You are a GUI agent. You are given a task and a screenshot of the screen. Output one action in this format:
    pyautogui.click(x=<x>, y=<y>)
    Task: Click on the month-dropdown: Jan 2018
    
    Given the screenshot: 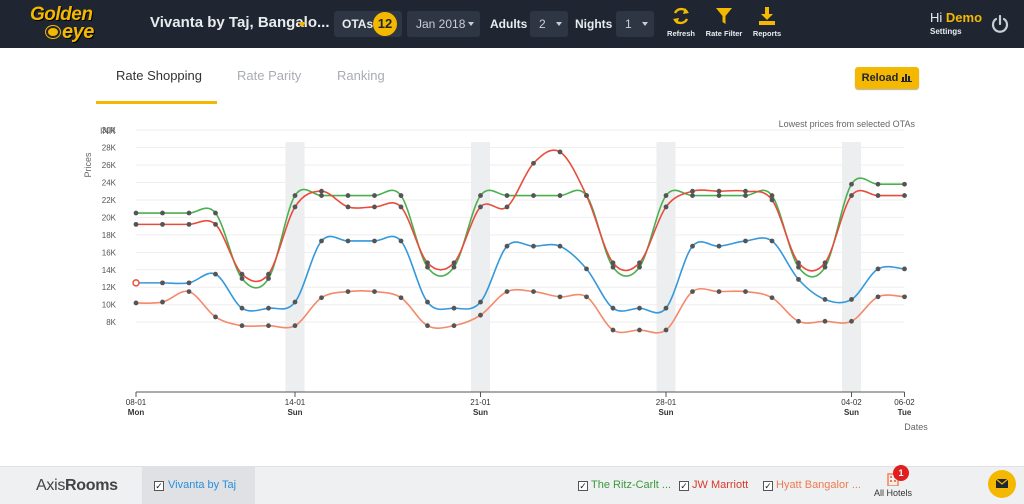 What is the action you would take?
    pyautogui.click(x=443, y=24)
    